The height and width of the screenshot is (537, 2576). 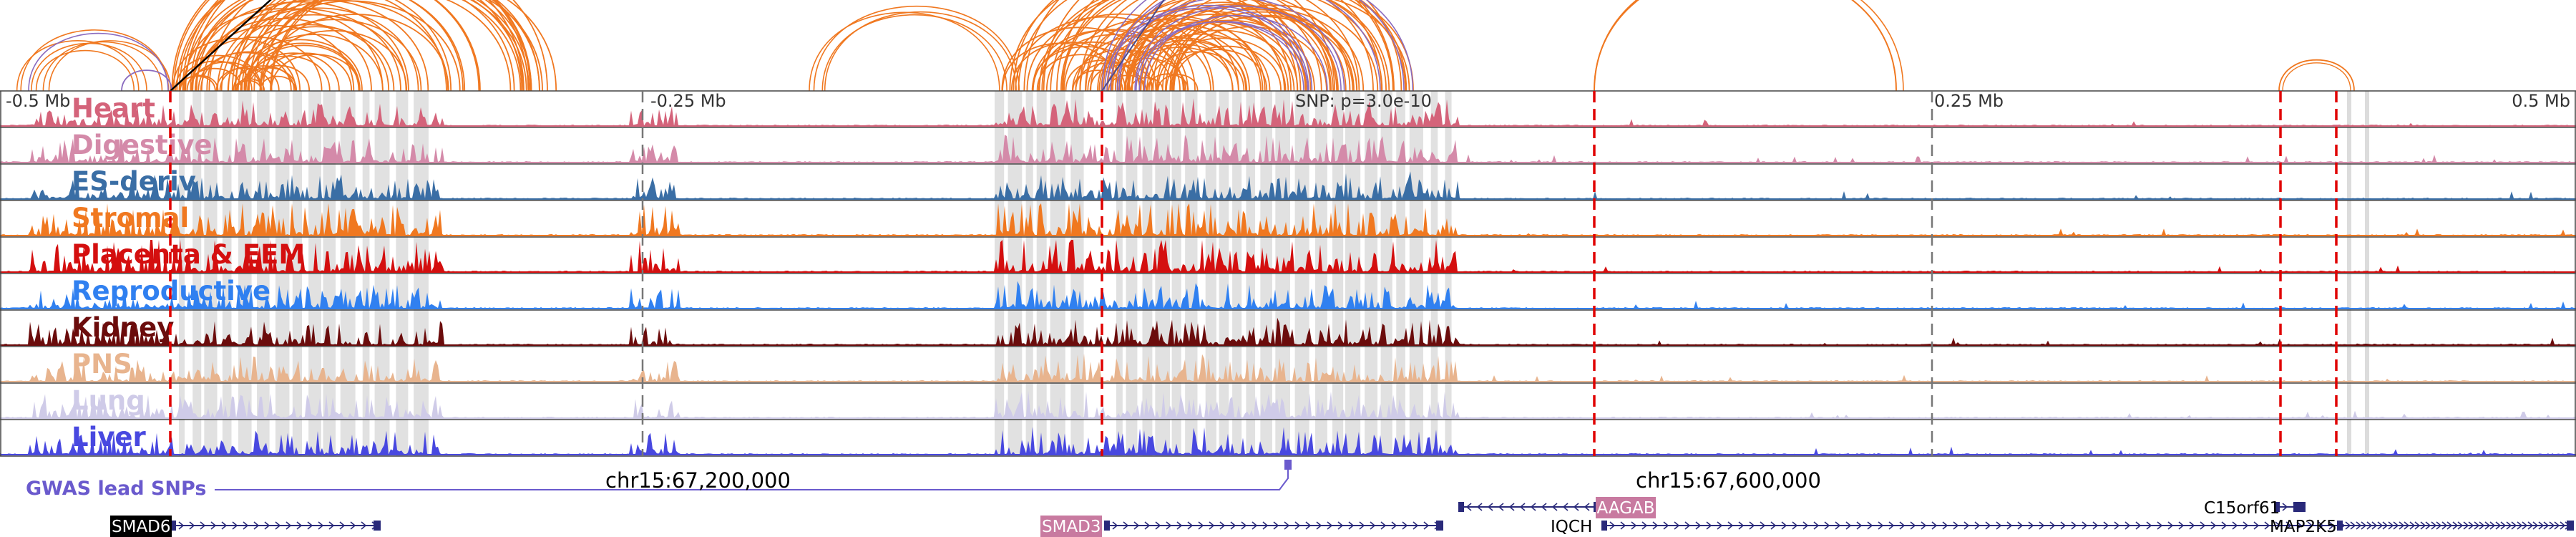 What do you see at coordinates (1071, 527) in the screenshot?
I see `gene-label-smad3: SMAD3` at bounding box center [1071, 527].